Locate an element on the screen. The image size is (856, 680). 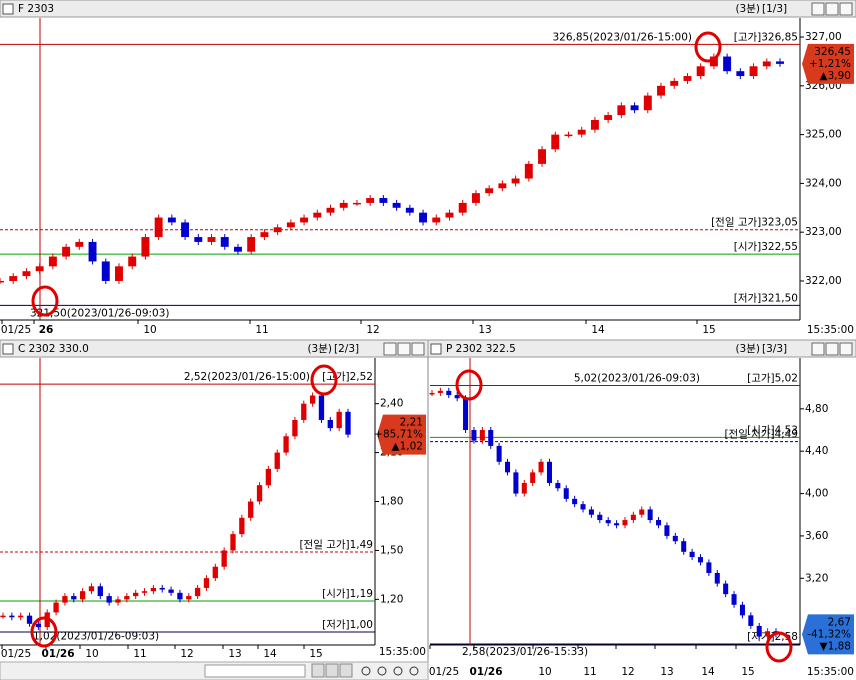
level-label: [시가]322,55 is located at coordinates (766, 247).